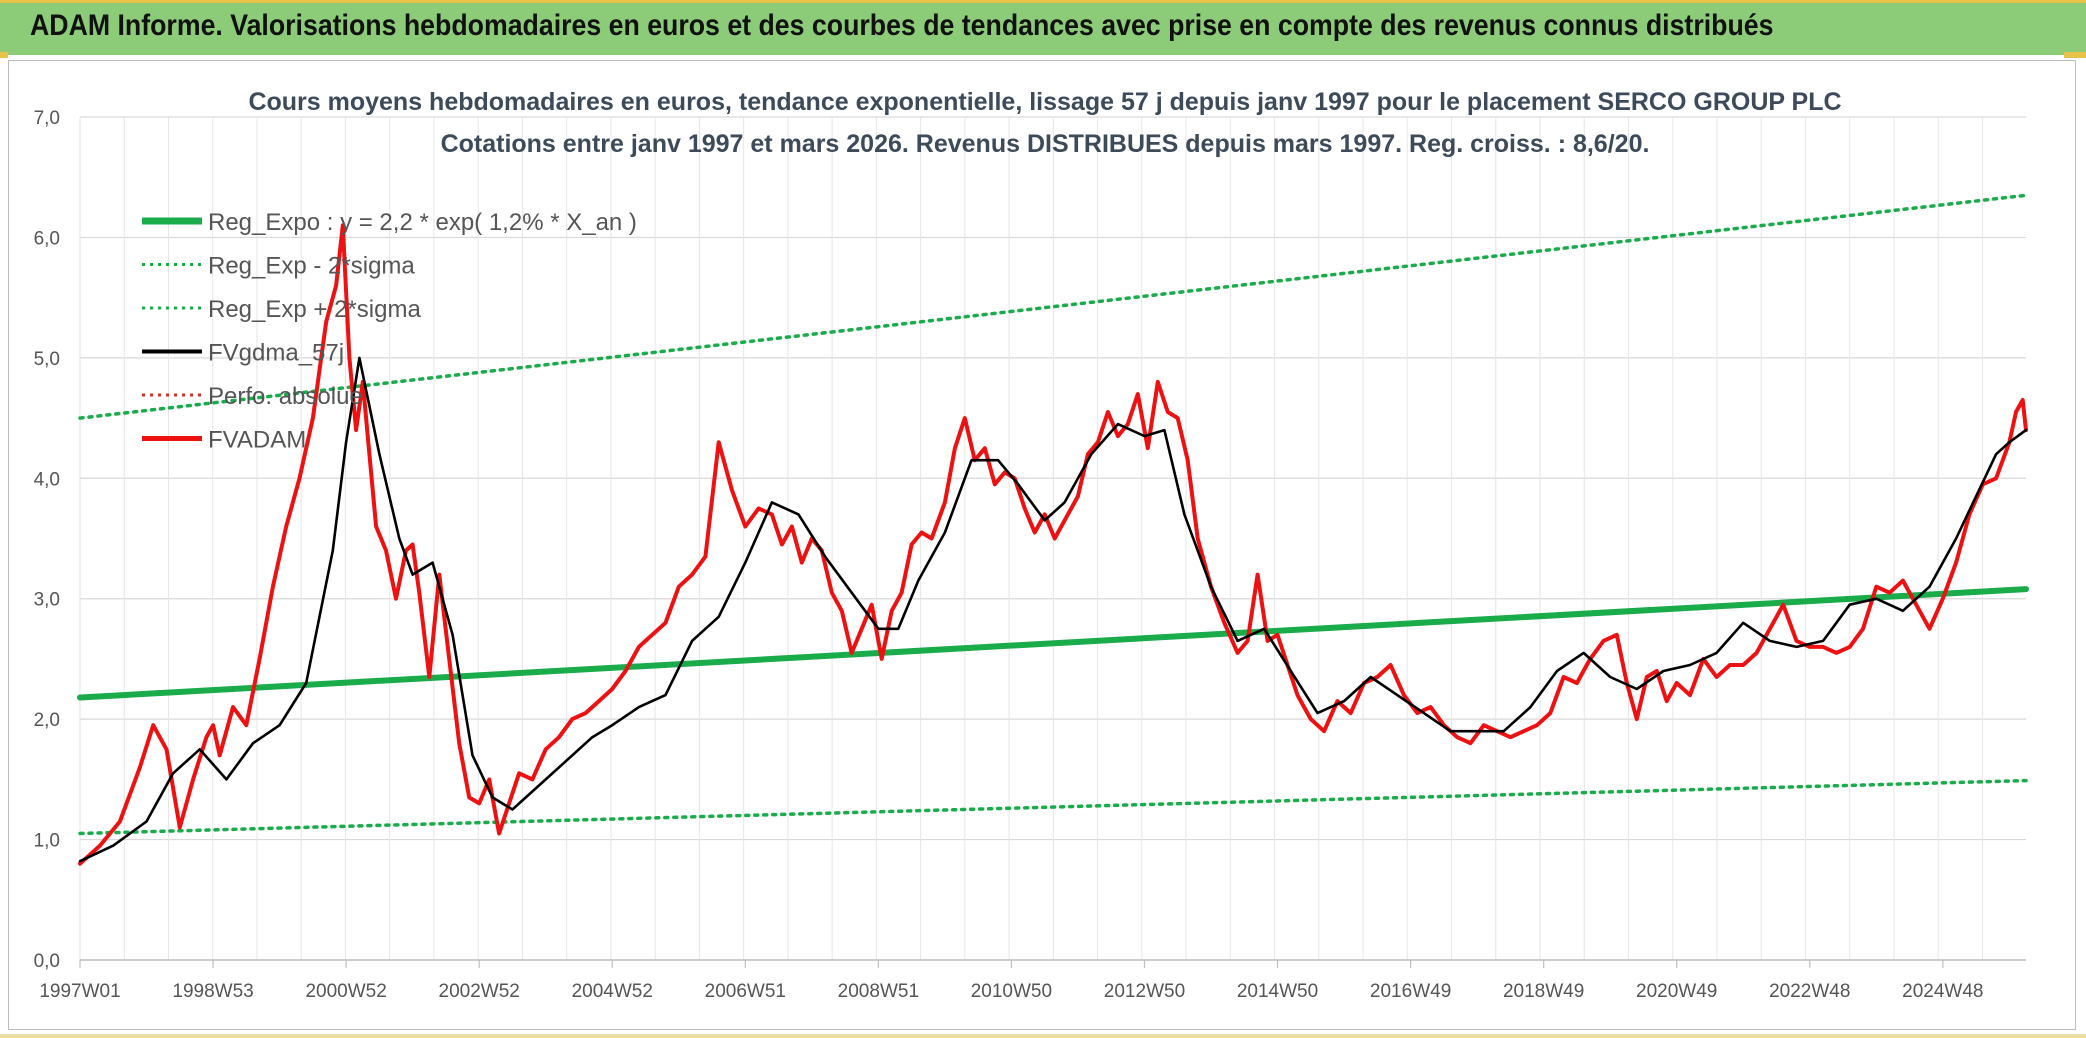 The height and width of the screenshot is (1038, 2086). Describe the element at coordinates (612, 991) in the screenshot. I see `x-tick-label: 2004W52` at that location.